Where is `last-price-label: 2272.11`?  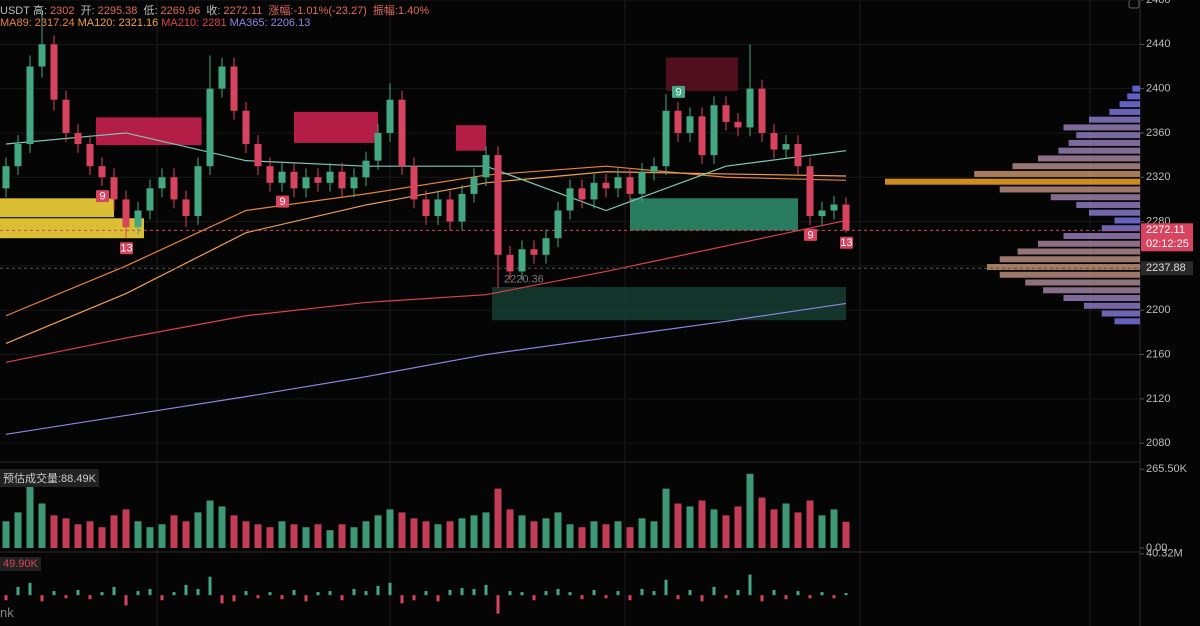 last-price-label: 2272.11 is located at coordinates (1165, 230).